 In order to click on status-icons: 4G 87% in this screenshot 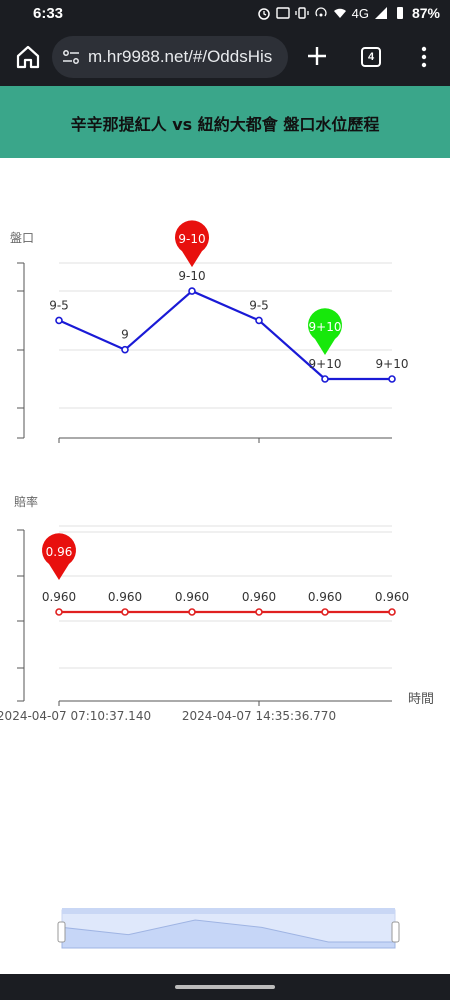, I will do `click(348, 13)`.